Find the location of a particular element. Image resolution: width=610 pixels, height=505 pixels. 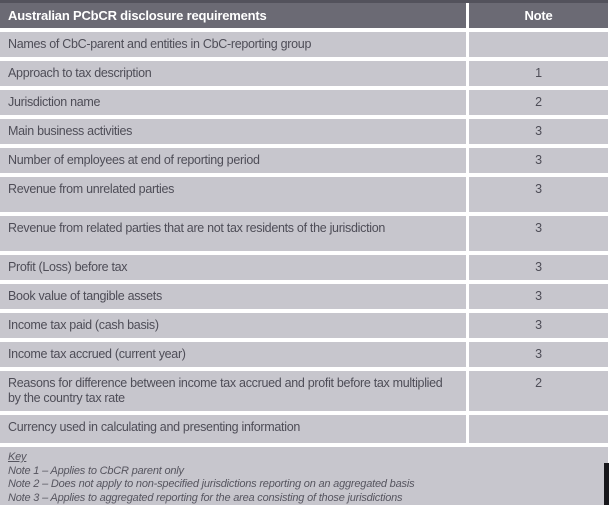

table-row: Book value of tangible assets 3 is located at coordinates (304, 296).